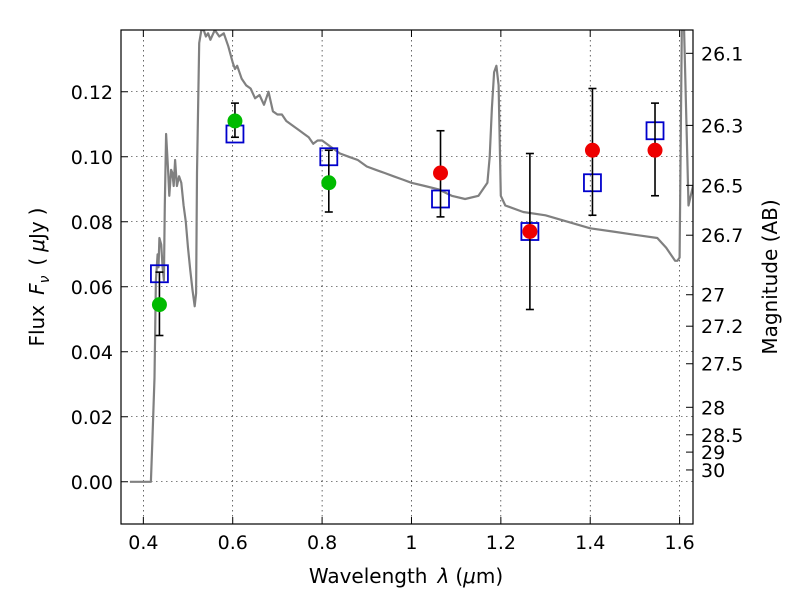 The image size is (800, 600). I want to click on y2-axis-label: Magnitude (AB), so click(770, 276).